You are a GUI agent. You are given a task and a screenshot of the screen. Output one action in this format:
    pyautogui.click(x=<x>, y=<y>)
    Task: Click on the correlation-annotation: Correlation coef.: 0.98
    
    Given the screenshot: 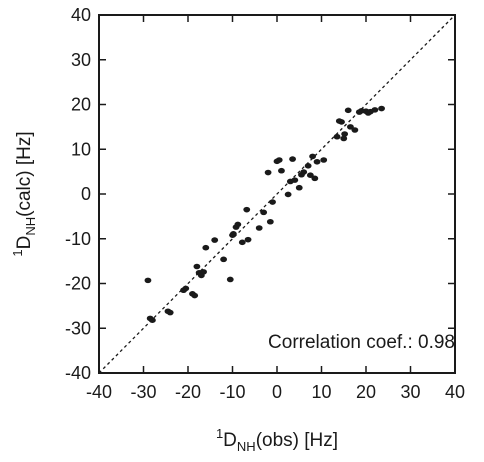 What is the action you would take?
    pyautogui.click(x=361, y=342)
    